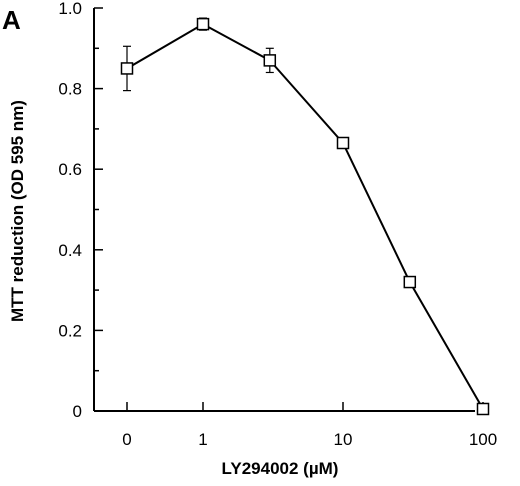 The height and width of the screenshot is (486, 520). Describe the element at coordinates (70, 89) in the screenshot. I see `y-tick-label: 0.8` at that location.